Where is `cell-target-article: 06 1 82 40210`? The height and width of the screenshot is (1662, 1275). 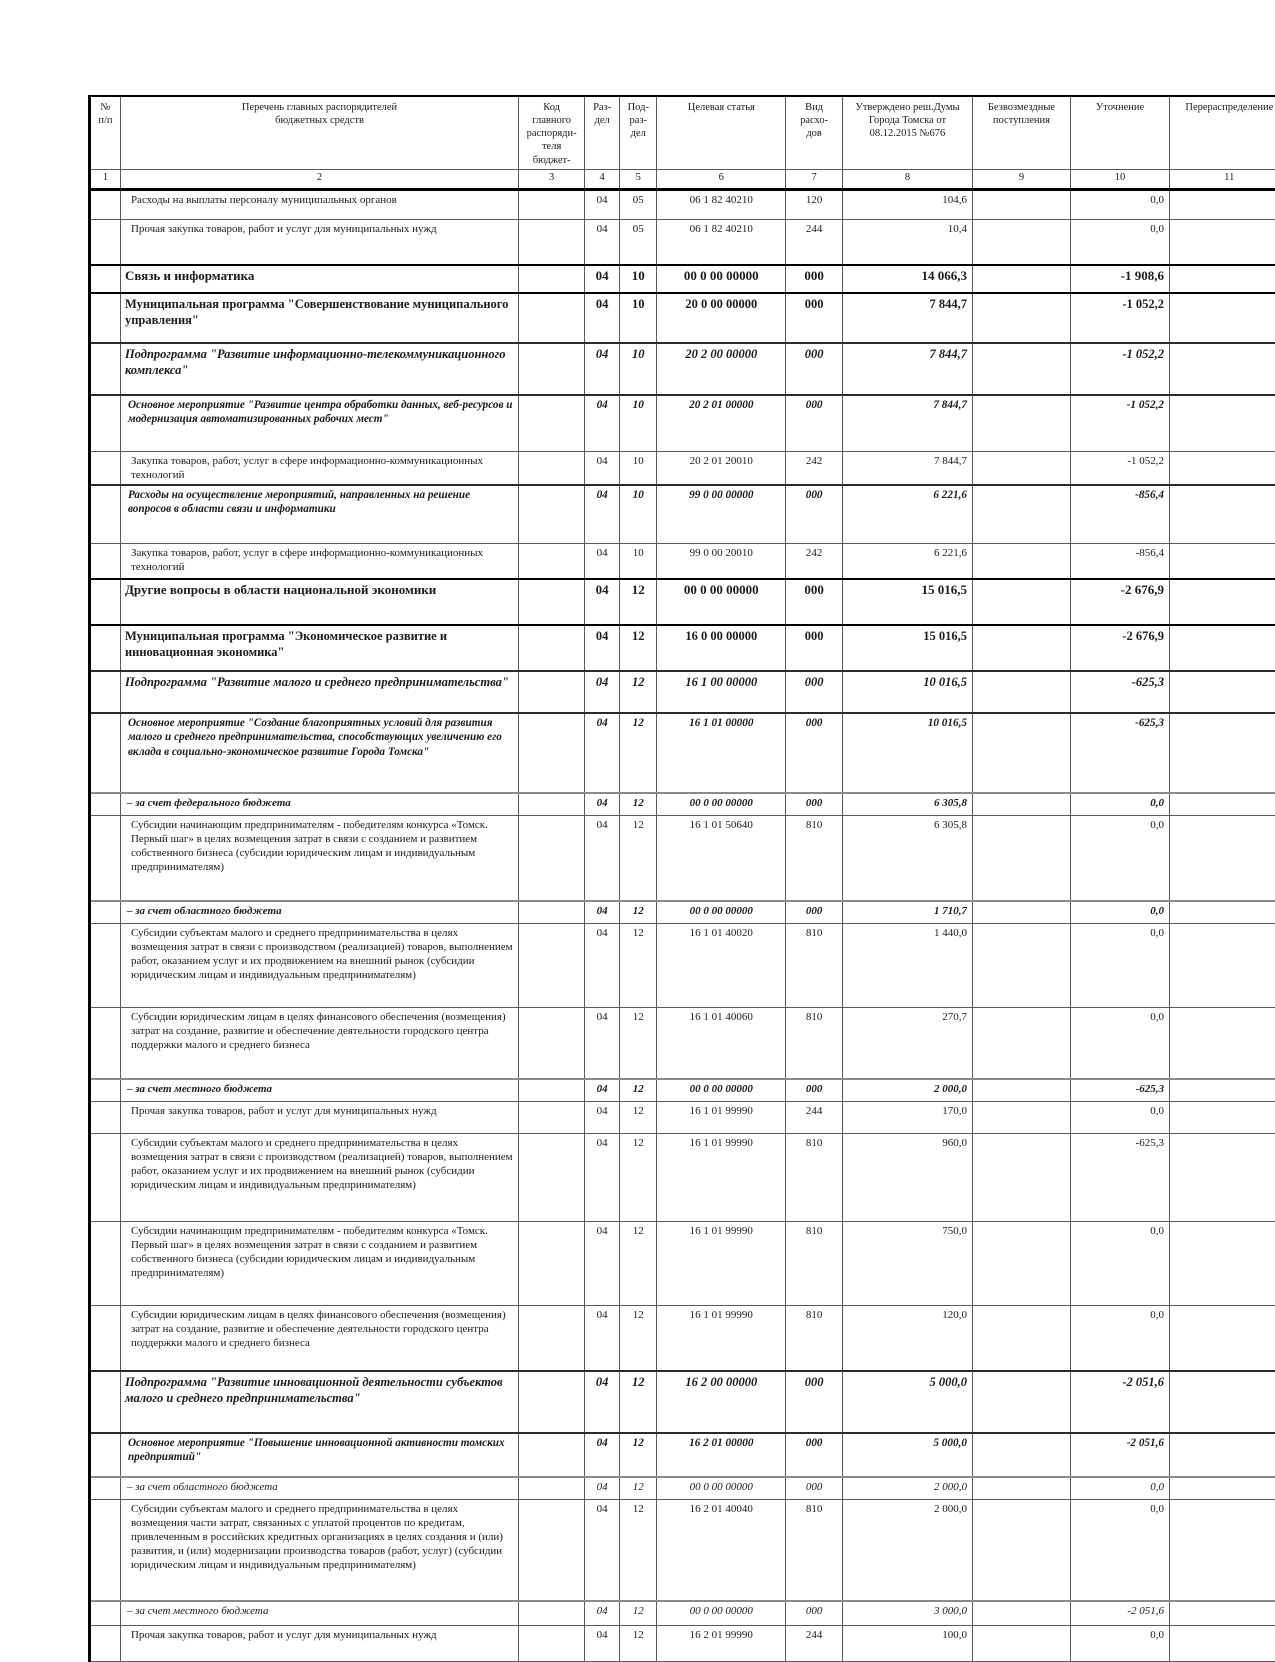 cell-target-article: 06 1 82 40210 is located at coordinates (721, 204).